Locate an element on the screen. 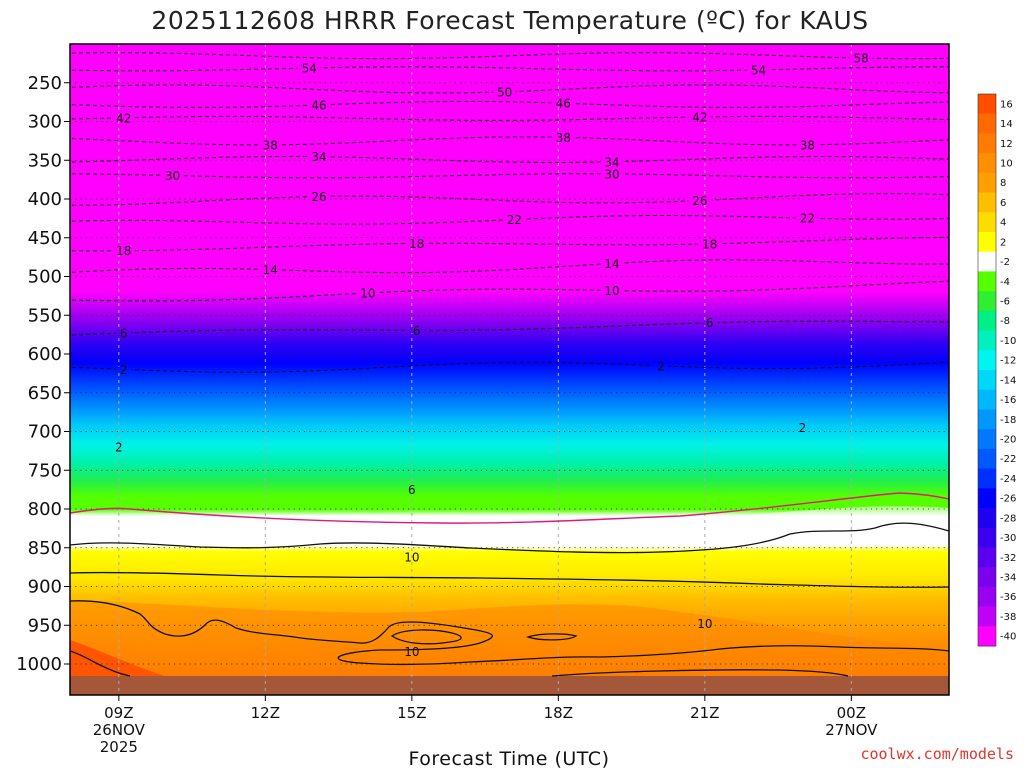 Image resolution: width=1024 pixels, height=768 pixels. contour-label: 34 is located at coordinates (318, 157).